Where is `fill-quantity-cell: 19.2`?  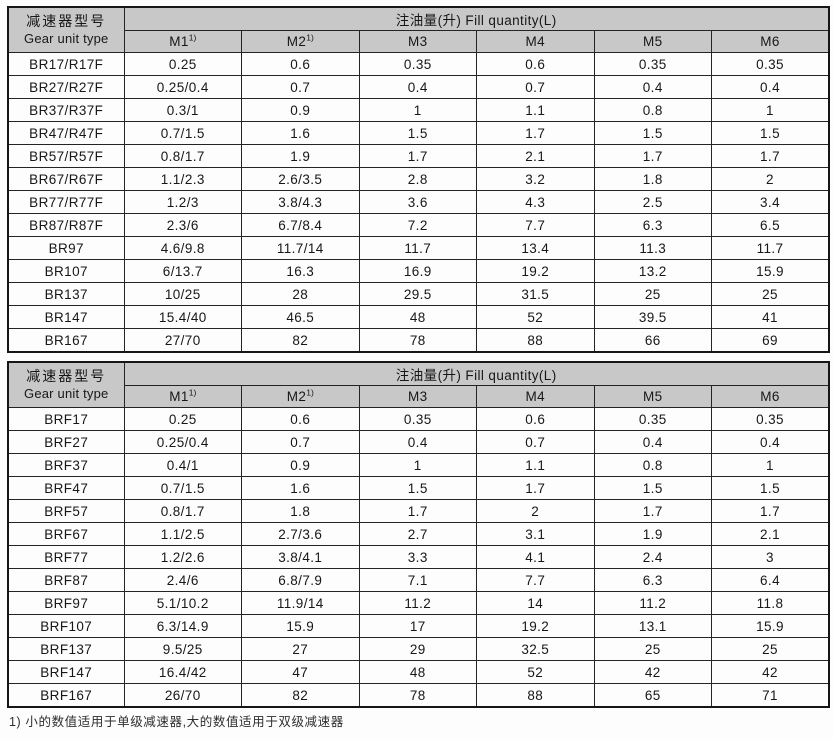 fill-quantity-cell: 19.2 is located at coordinates (535, 626).